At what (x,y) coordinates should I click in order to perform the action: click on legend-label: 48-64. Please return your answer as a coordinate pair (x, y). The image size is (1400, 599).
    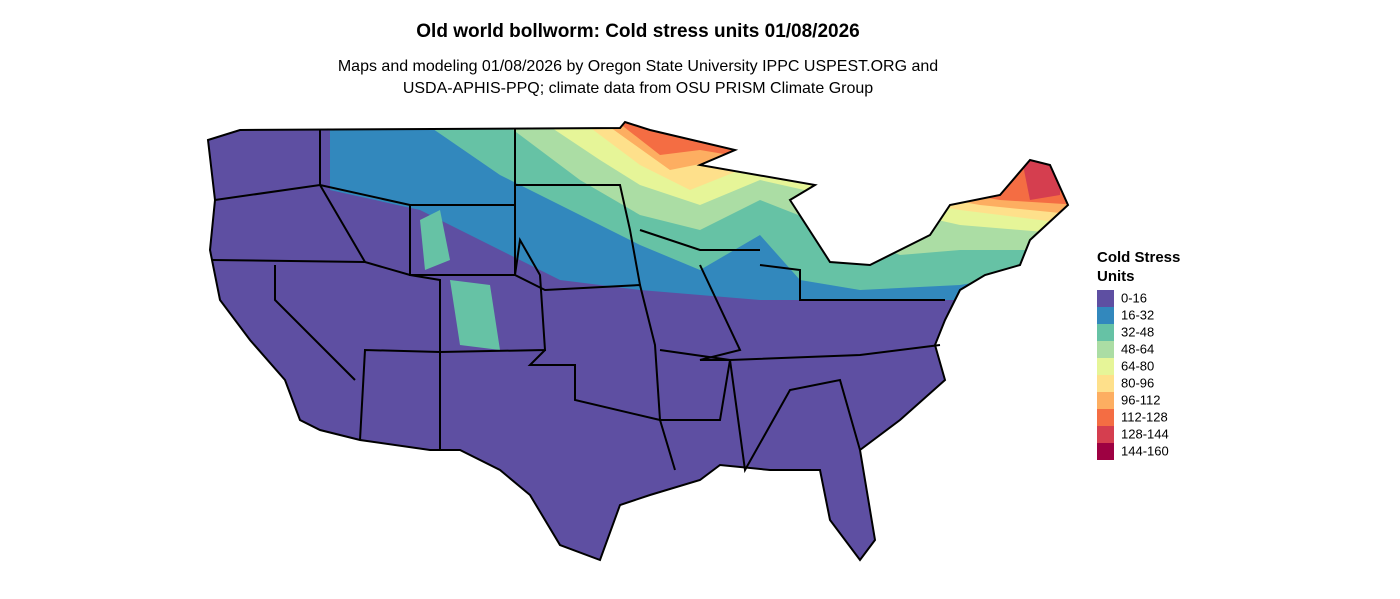
    Looking at the image, I should click on (1137, 348).